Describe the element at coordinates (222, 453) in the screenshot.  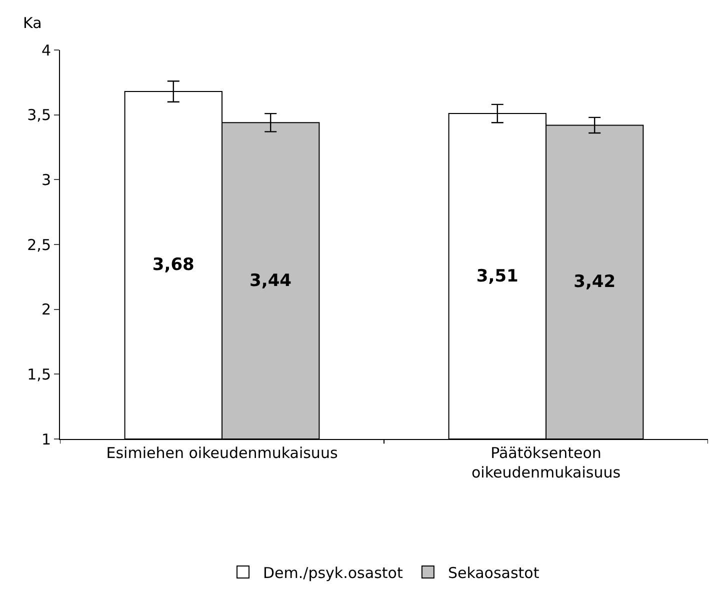
I see `x-tick-label: Esimiehen oikeudenmukaisuus` at that location.